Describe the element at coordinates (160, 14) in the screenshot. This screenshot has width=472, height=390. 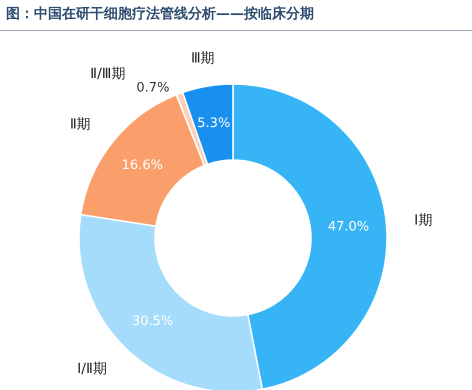
I see `chart-title: 图：中国在研干细胞疗法管线分析——按临床分期` at that location.